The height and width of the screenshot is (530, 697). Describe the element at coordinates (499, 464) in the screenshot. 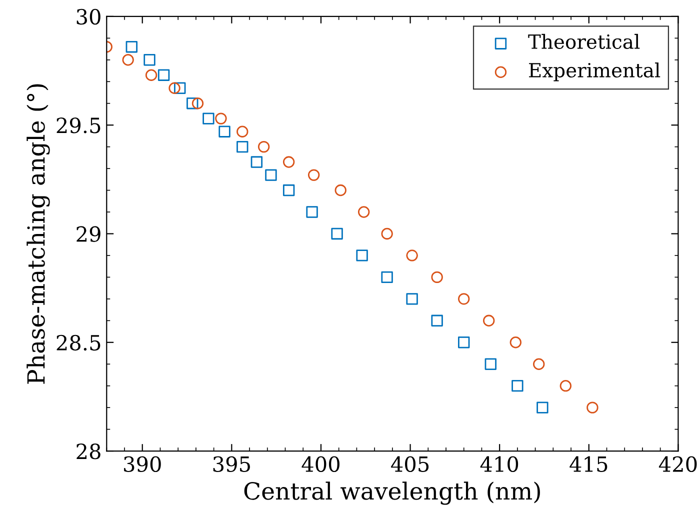

I see `x-tick-label: 410` at that location.